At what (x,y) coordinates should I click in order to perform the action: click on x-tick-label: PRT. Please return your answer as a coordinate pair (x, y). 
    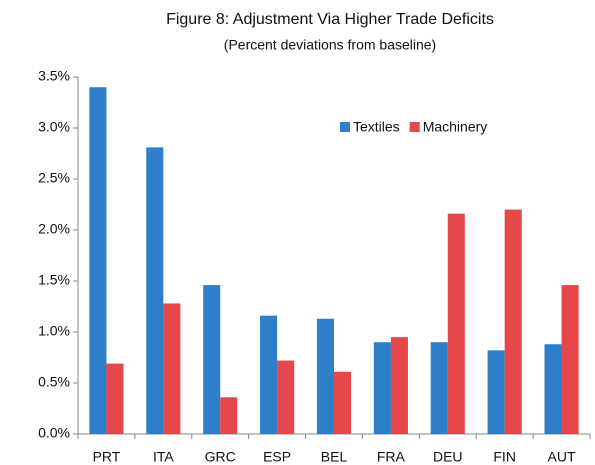
    Looking at the image, I should click on (107, 457).